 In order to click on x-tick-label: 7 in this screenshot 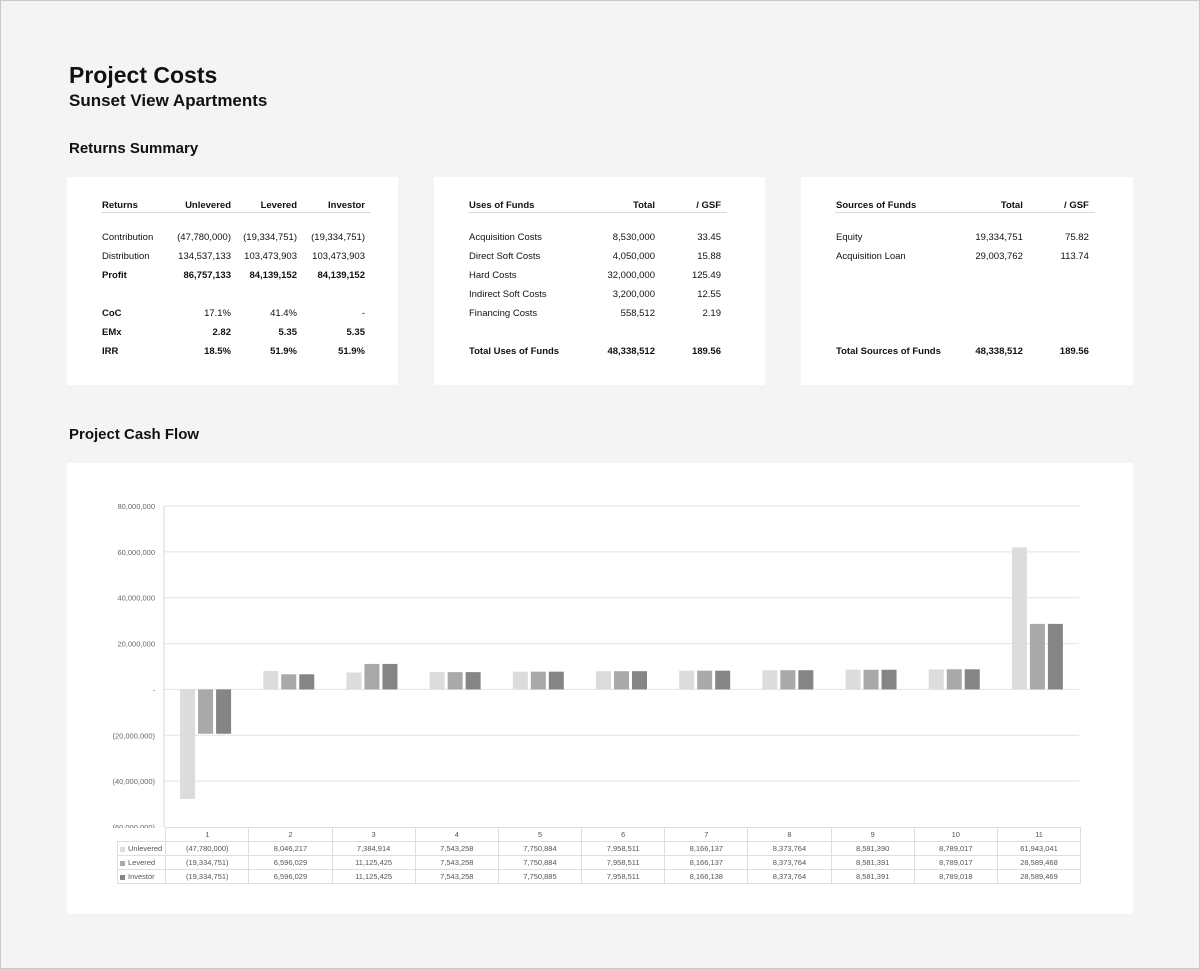, I will do `click(706, 834)`.